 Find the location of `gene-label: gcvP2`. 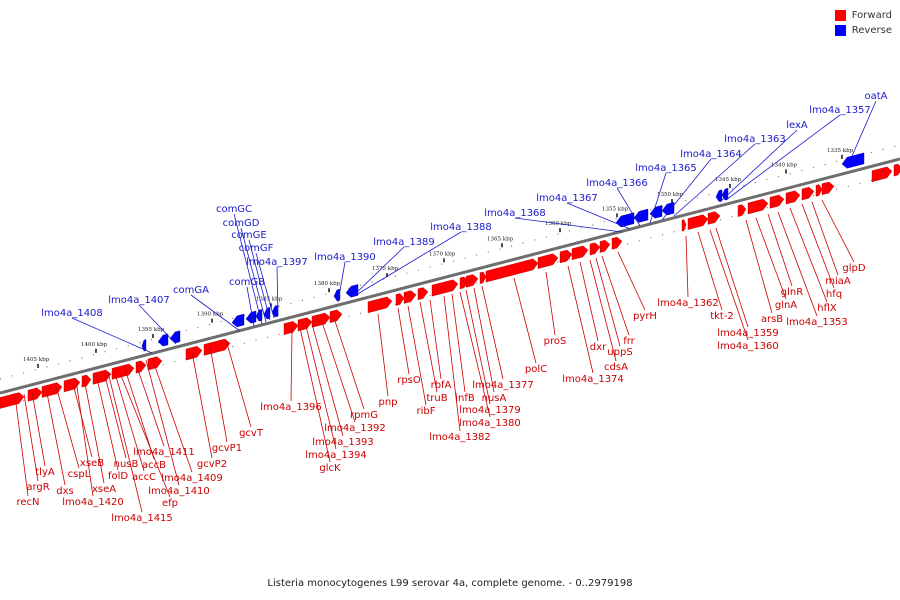

gene-label: gcvP2 is located at coordinates (212, 464).